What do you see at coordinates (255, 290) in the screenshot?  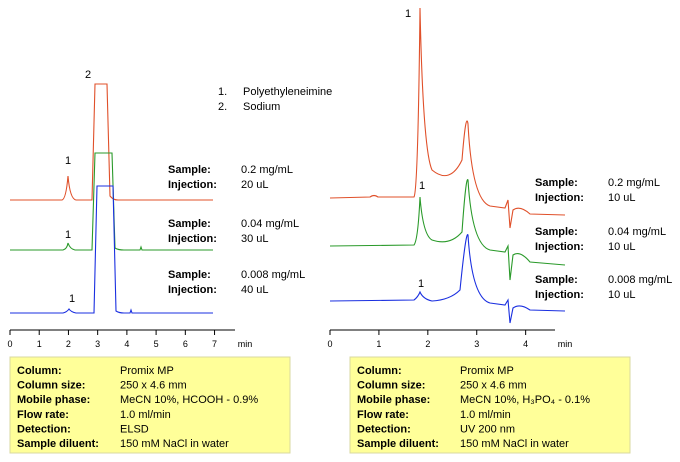 I see `injection-value: 40 uL` at bounding box center [255, 290].